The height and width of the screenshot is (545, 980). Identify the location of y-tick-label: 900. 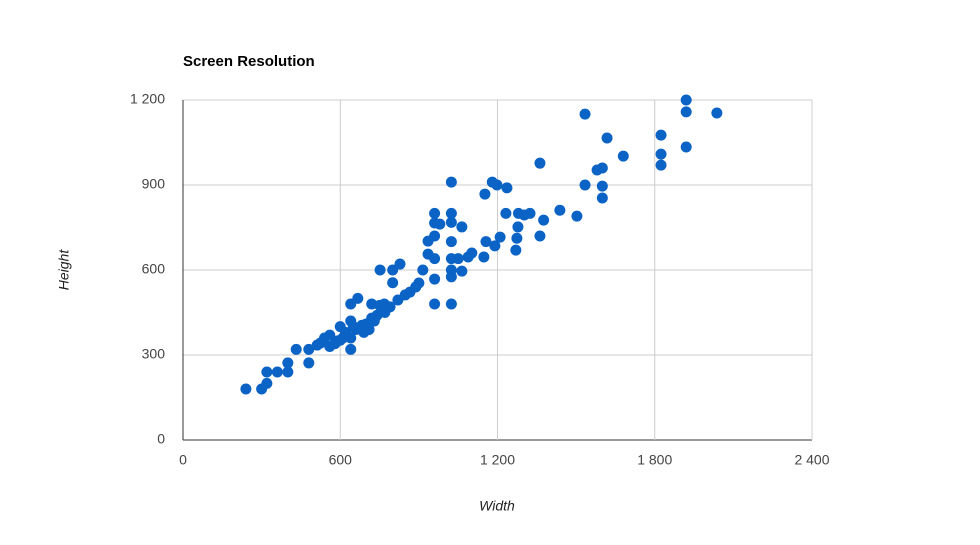
(154, 184).